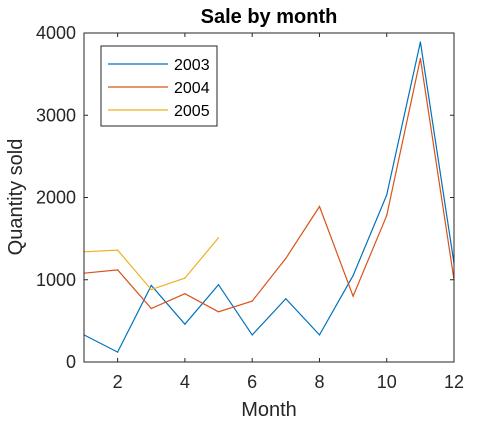  I want to click on y-tick-label: 0, so click(71, 362).